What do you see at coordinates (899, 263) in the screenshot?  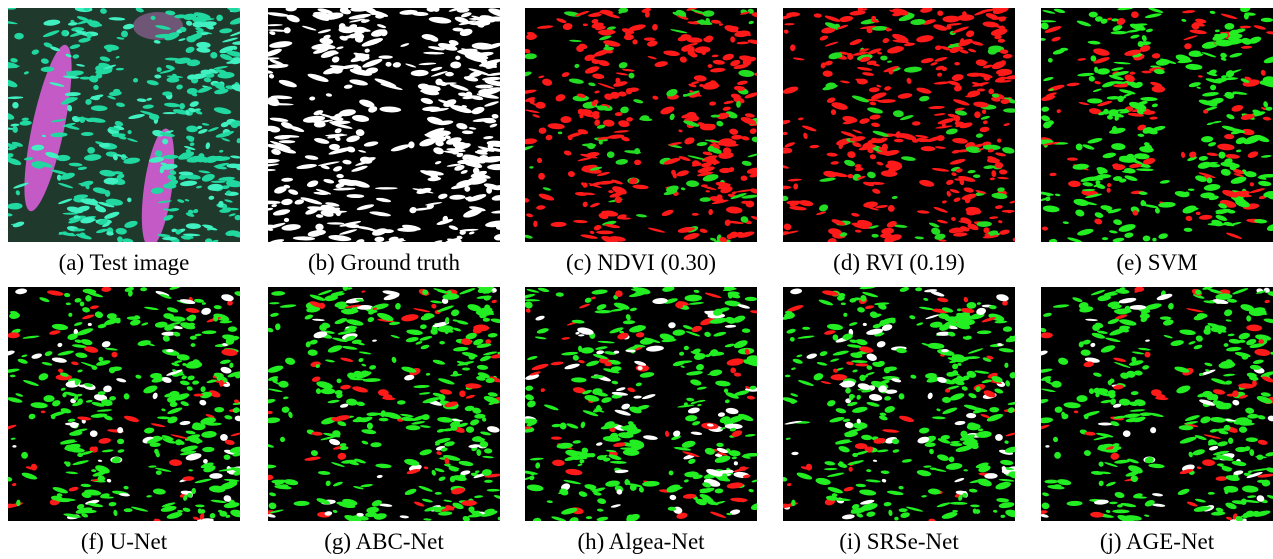 I see `caption: (d) RVI (0.19)` at bounding box center [899, 263].